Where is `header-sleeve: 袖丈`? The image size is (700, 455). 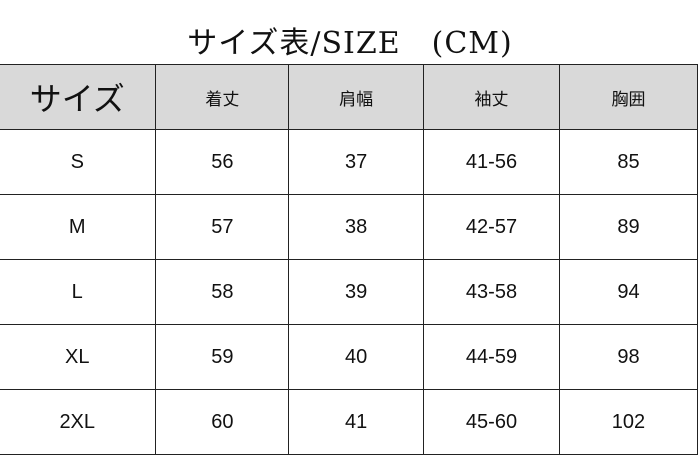
header-sleeve: 袖丈 is located at coordinates (491, 97).